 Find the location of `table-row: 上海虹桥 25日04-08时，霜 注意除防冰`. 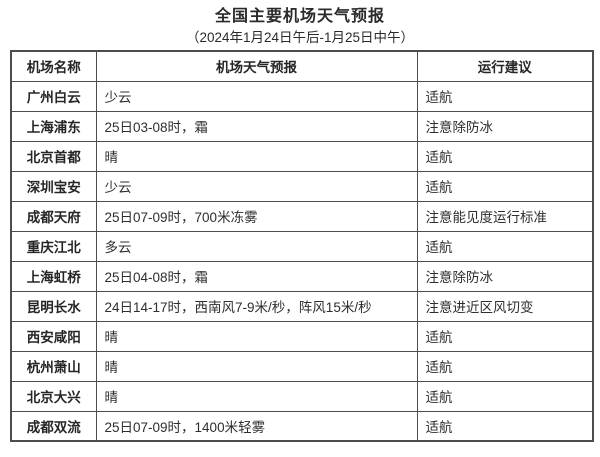

table-row: 上海虹桥 25日04-08时，霜 注意除防冰 is located at coordinates (302, 276).